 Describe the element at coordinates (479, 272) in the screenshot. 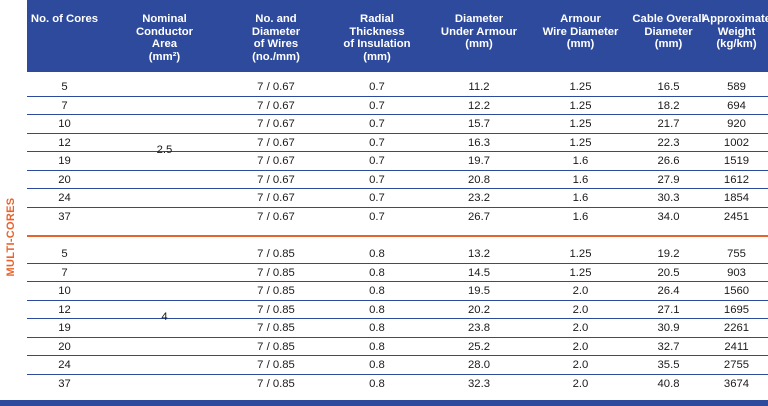

I see `cell-diameter-under-armour: 14.5` at that location.